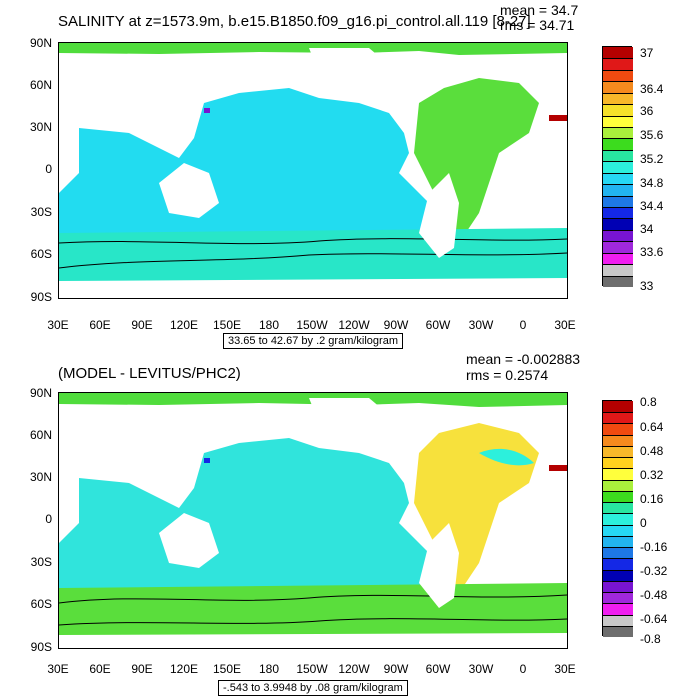 Image resolution: width=700 pixels, height=700 pixels. I want to click on colorbar-label: 0.32, so click(652, 475).